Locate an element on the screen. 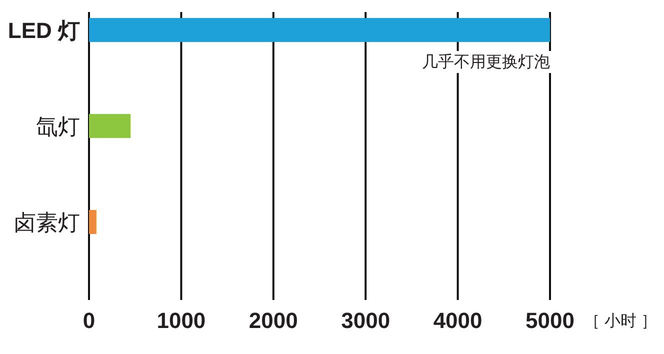 The width and height of the screenshot is (664, 354). y-tick-label: 氙灯 is located at coordinates (58, 126).